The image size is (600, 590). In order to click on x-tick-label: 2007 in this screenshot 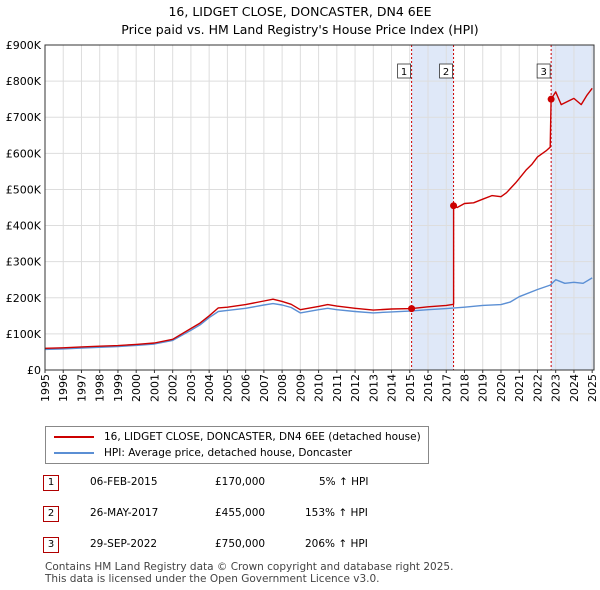, I will do `click(264, 388)`.